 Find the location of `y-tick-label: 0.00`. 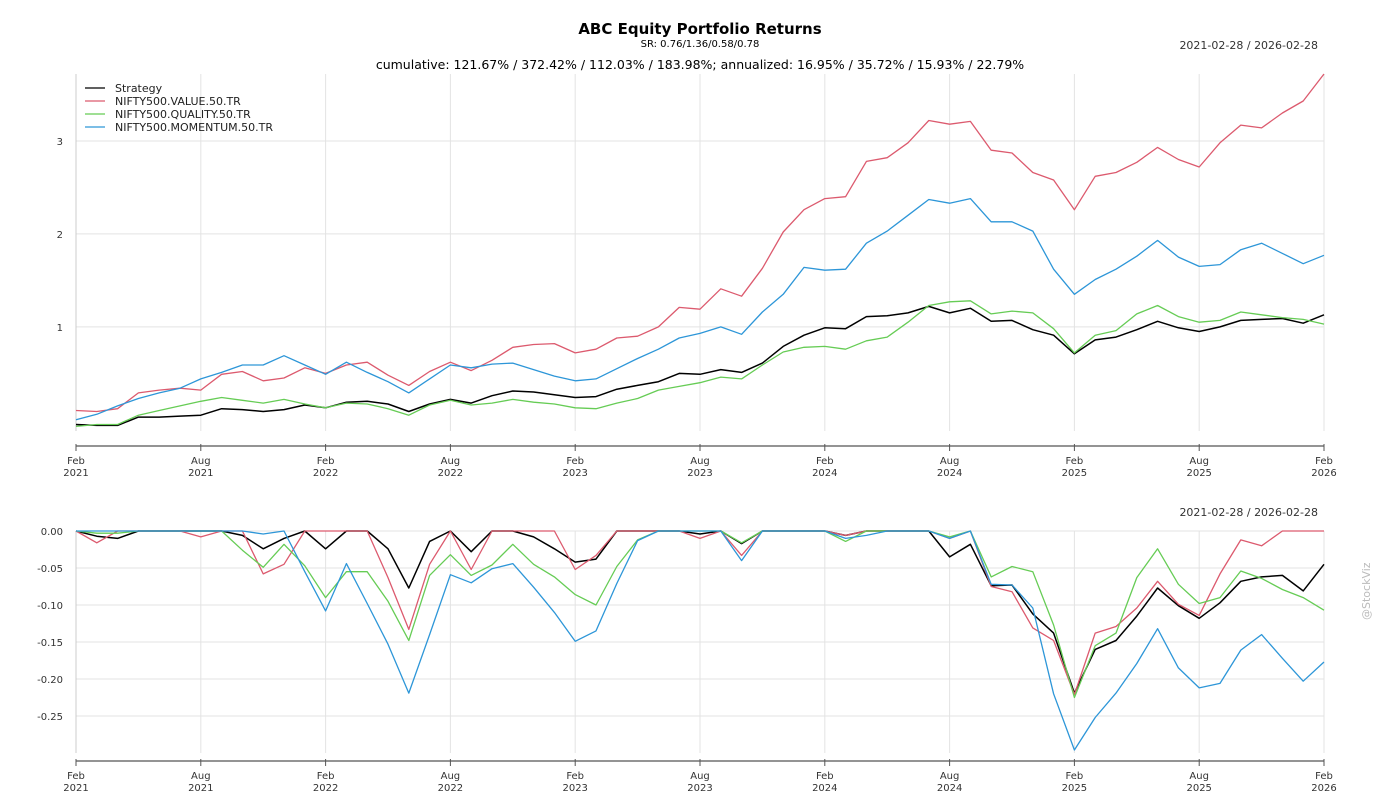

y-tick-label: 0.00 is located at coordinates (52, 532).